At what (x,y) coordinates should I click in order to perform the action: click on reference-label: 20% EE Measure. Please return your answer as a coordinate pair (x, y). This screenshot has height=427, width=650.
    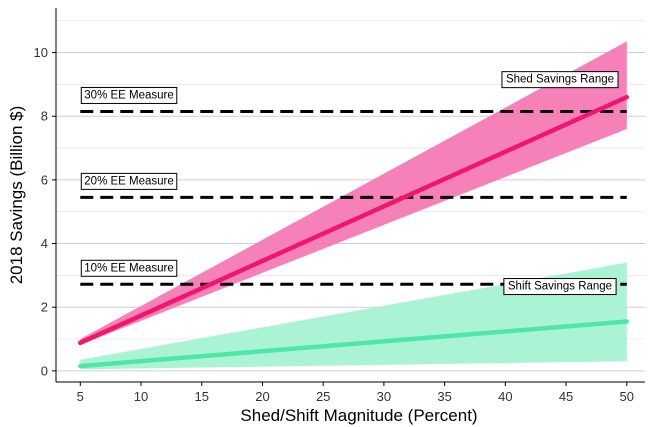
    Looking at the image, I should click on (129, 181).